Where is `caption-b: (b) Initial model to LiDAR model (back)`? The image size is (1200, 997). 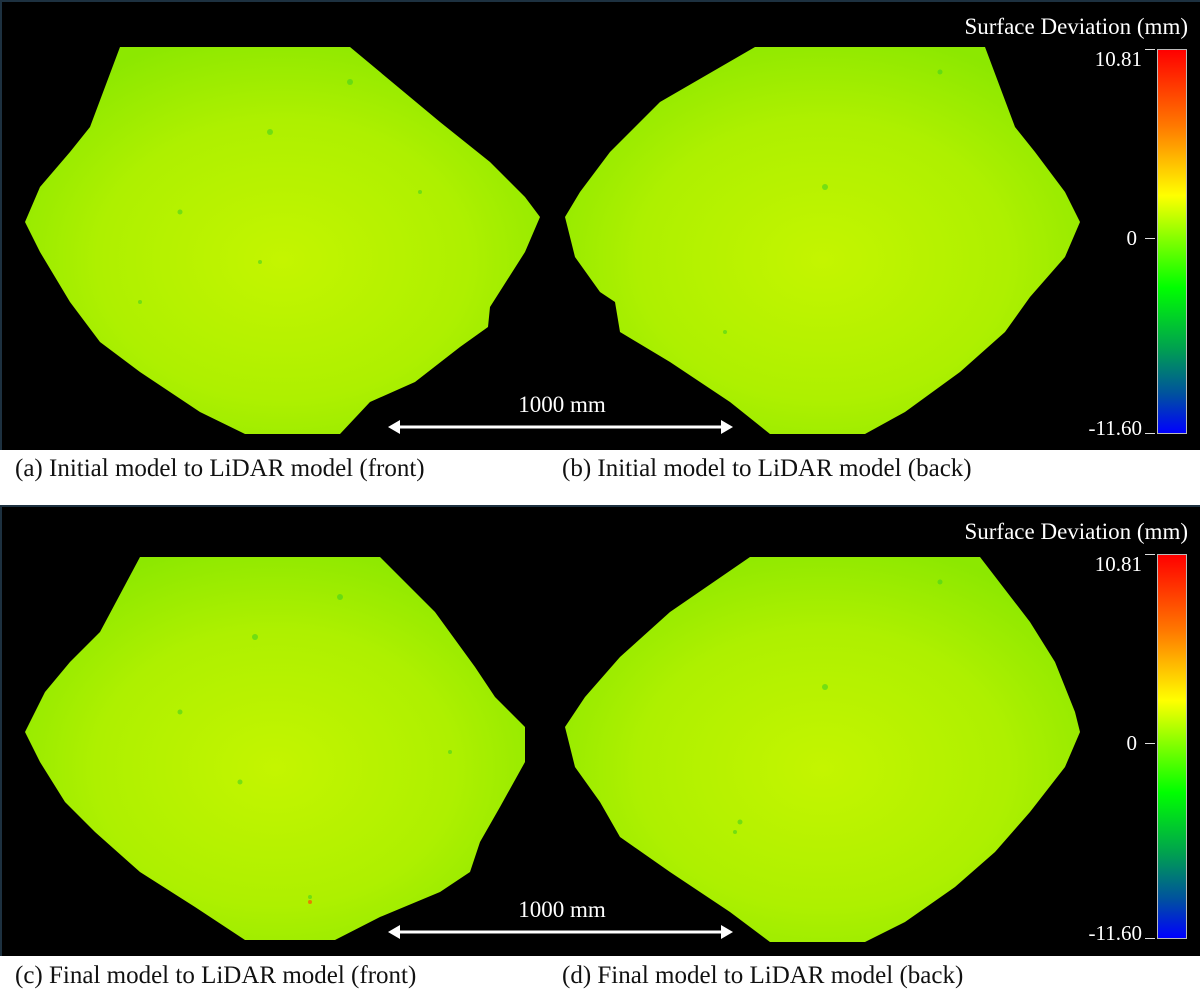
caption-b: (b) Initial model to LiDAR model (back) is located at coordinates (767, 468).